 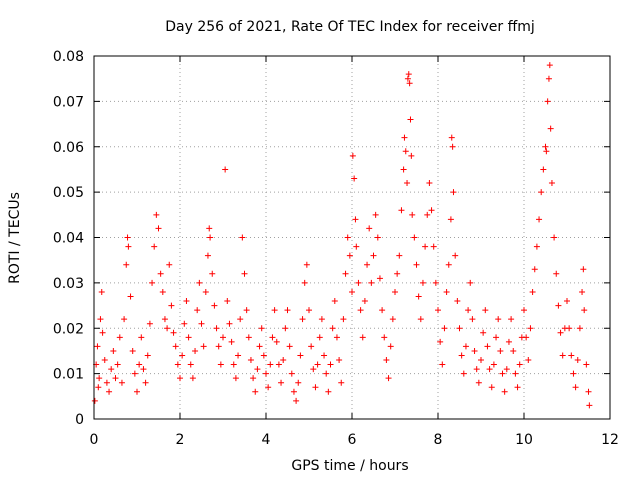 I want to click on x-axis-title: GPS time / hours, so click(x=349, y=466).